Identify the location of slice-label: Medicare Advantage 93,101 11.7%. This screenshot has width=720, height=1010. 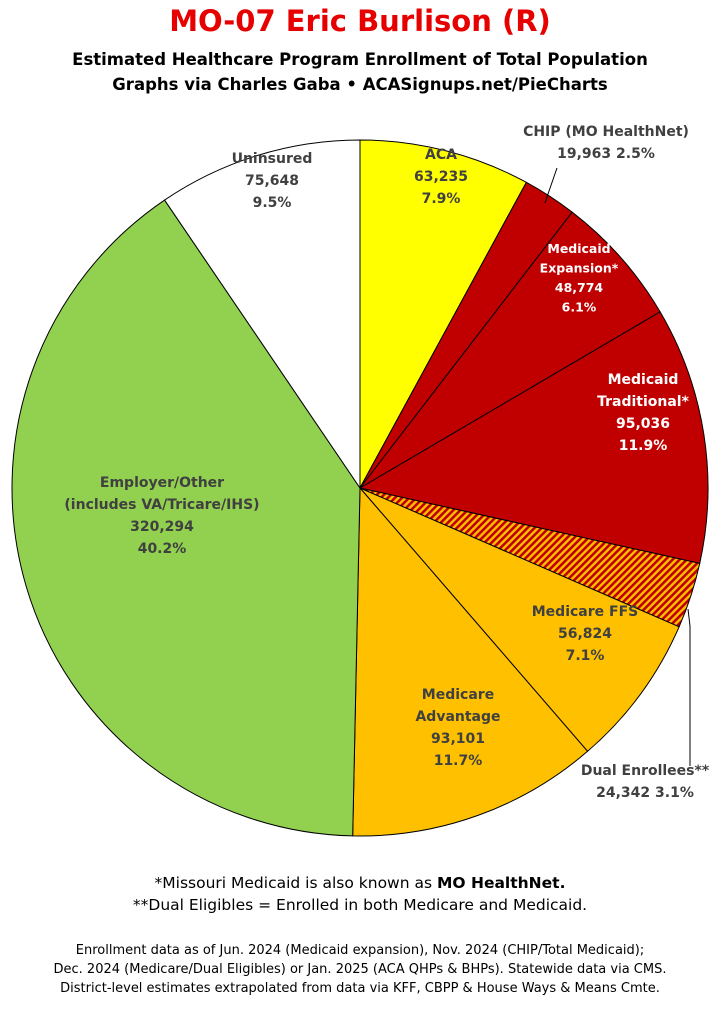
(457, 728).